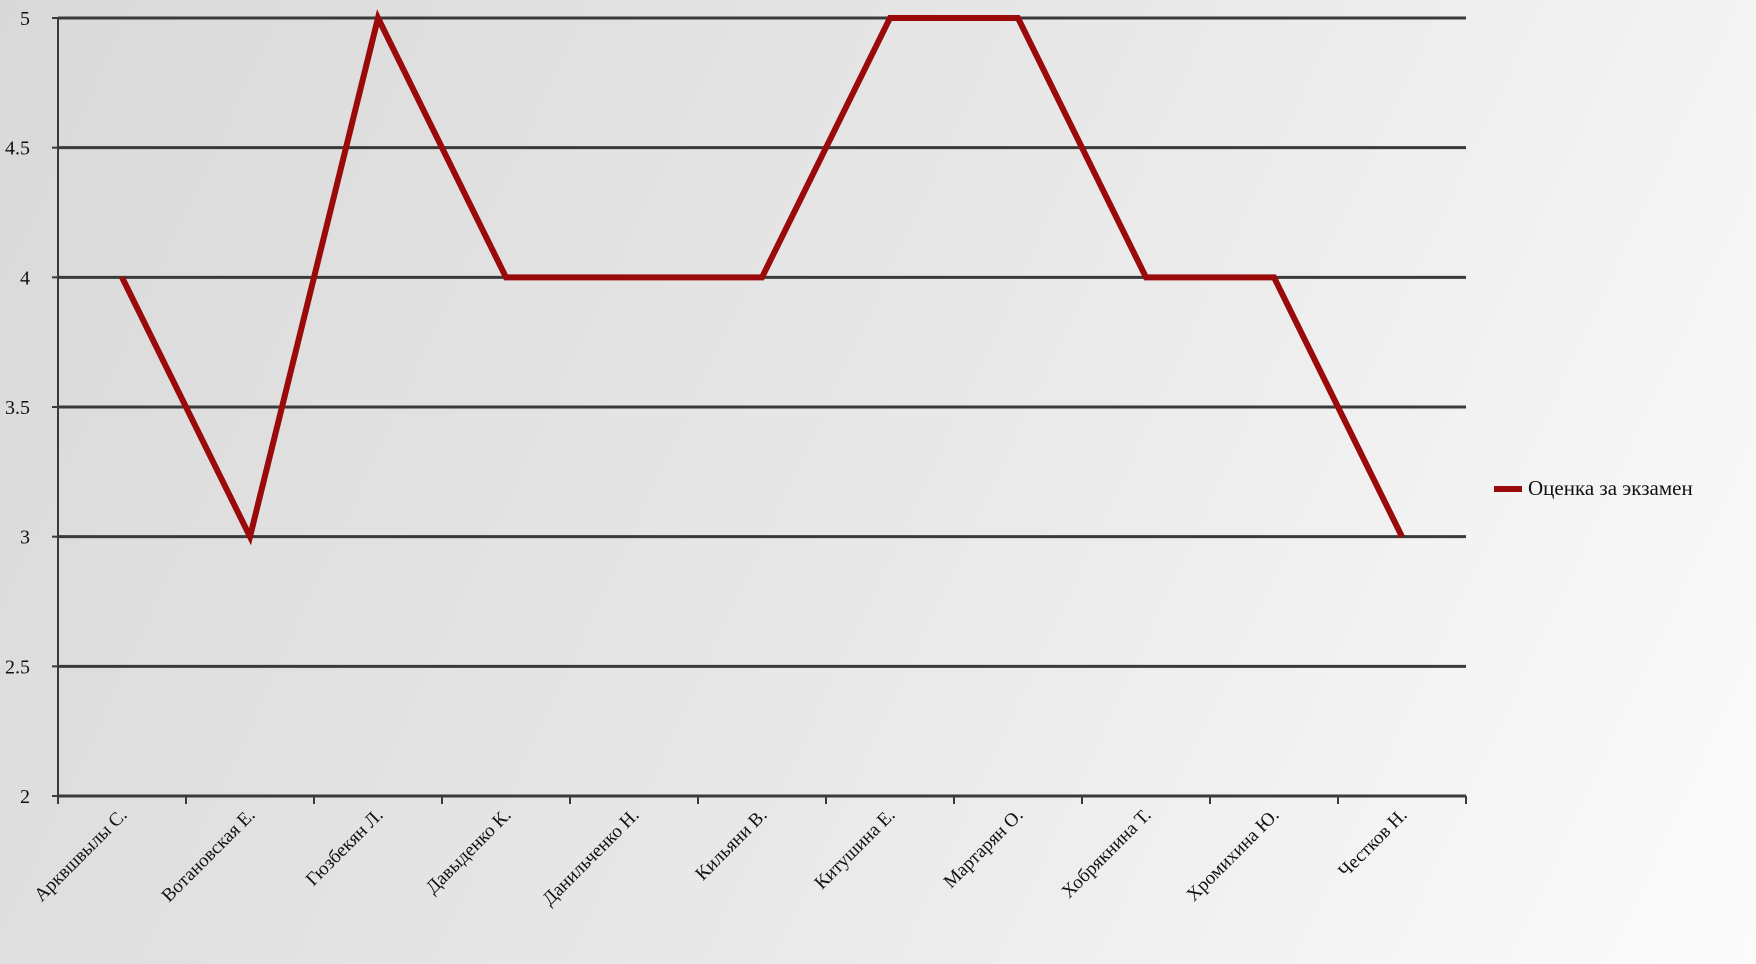 This screenshot has width=1756, height=964. Describe the element at coordinates (855, 849) in the screenshot. I see `x-category-label: Китушина Е.` at that location.